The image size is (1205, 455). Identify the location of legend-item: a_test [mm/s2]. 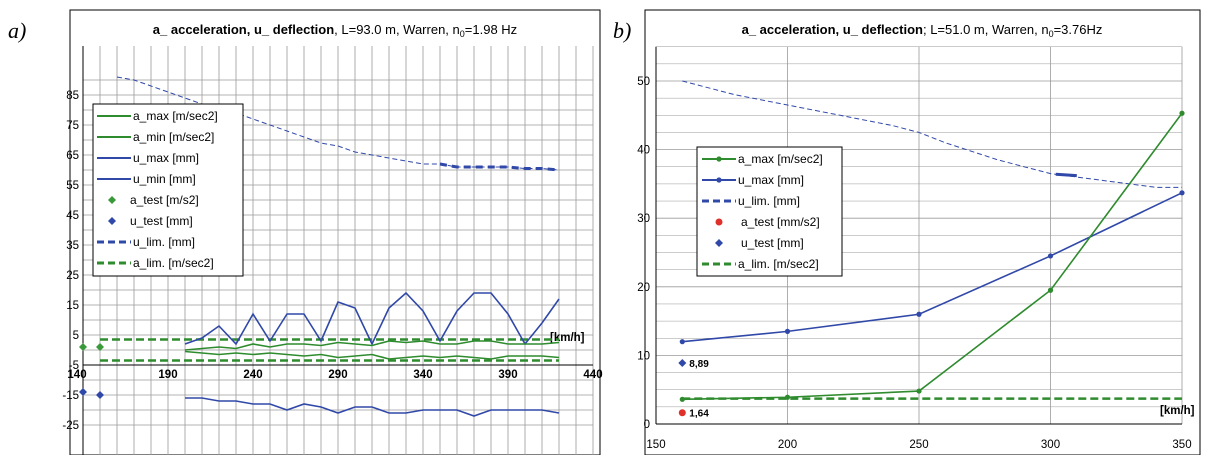
(767, 222).